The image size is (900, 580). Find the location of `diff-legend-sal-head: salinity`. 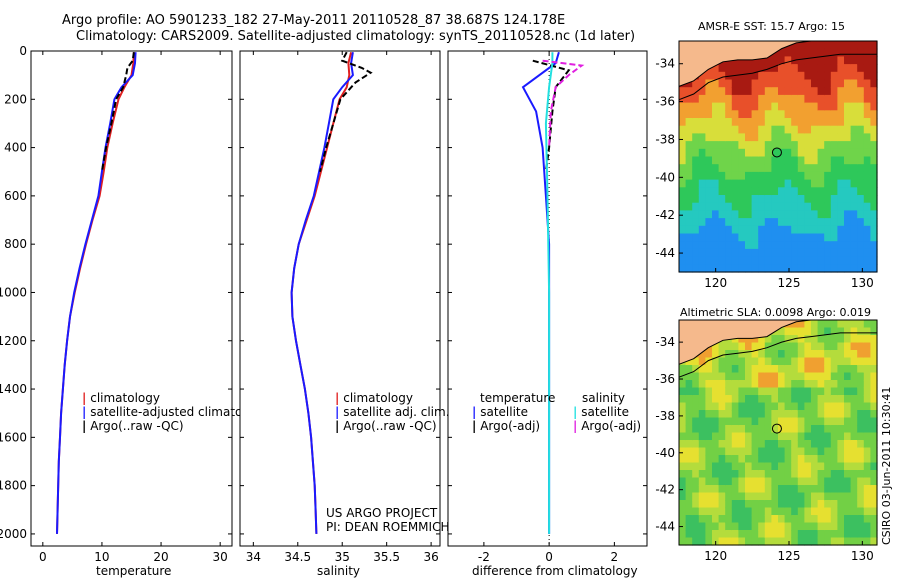

diff-legend-sal-head: salinity is located at coordinates (604, 398).